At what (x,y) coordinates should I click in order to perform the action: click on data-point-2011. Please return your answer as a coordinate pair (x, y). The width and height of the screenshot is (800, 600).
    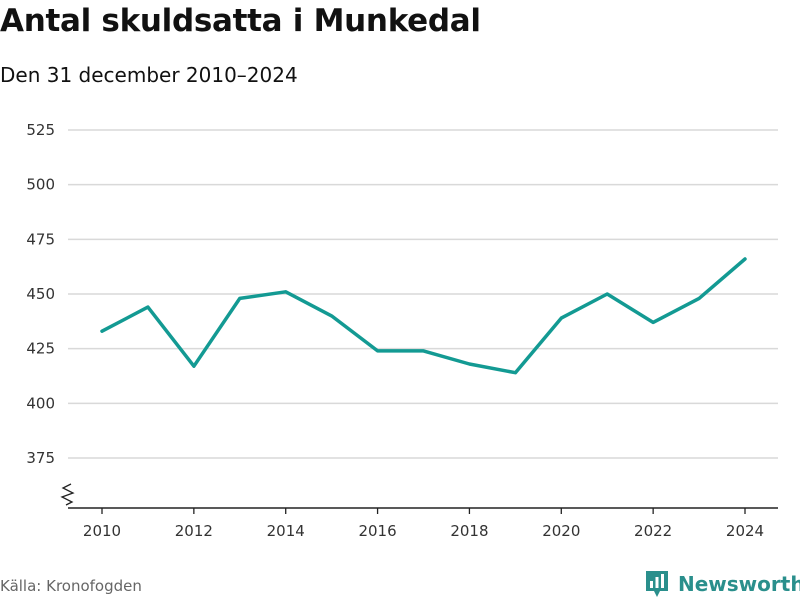
    Looking at the image, I should click on (147, 307).